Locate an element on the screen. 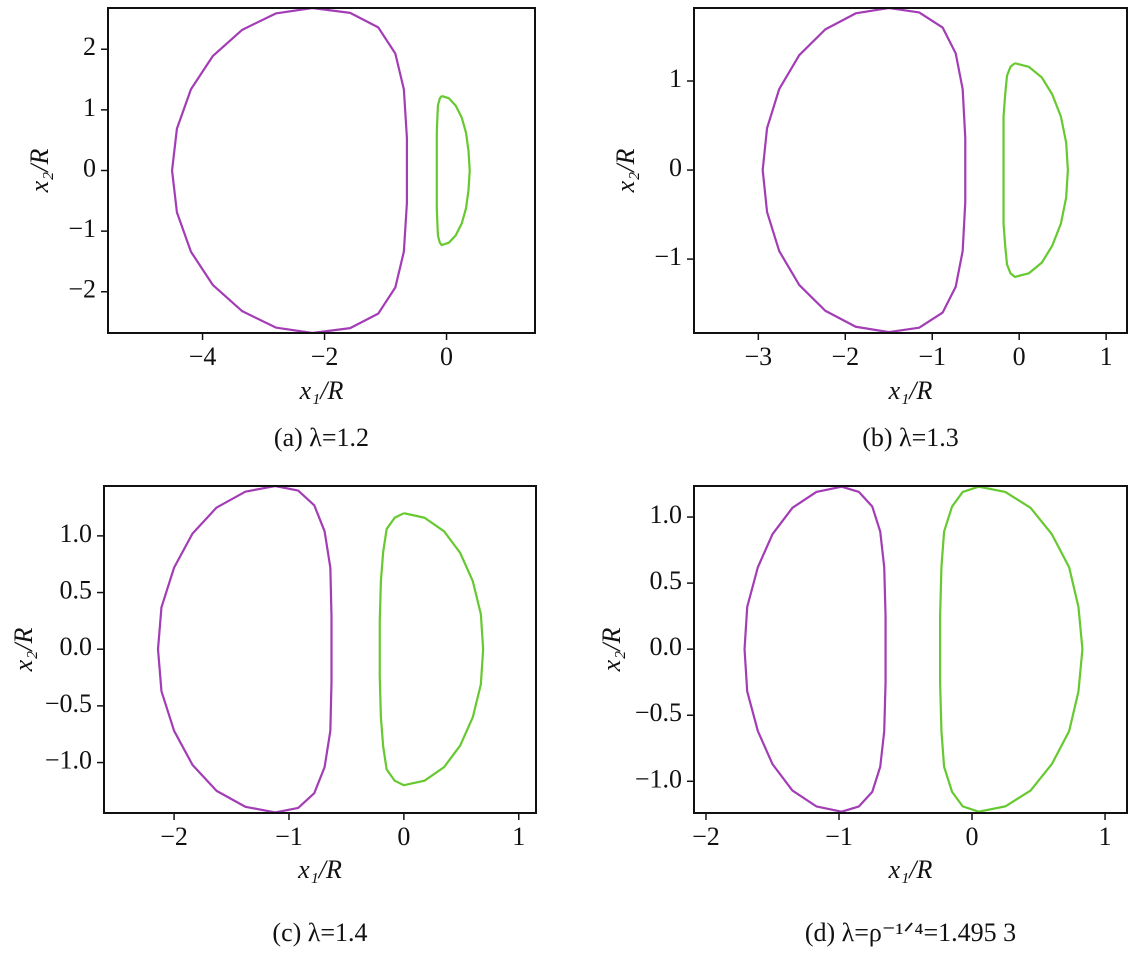 Image resolution: width=1134 pixels, height=958 pixels. caption: (a) λ=1.2 is located at coordinates (321, 437).